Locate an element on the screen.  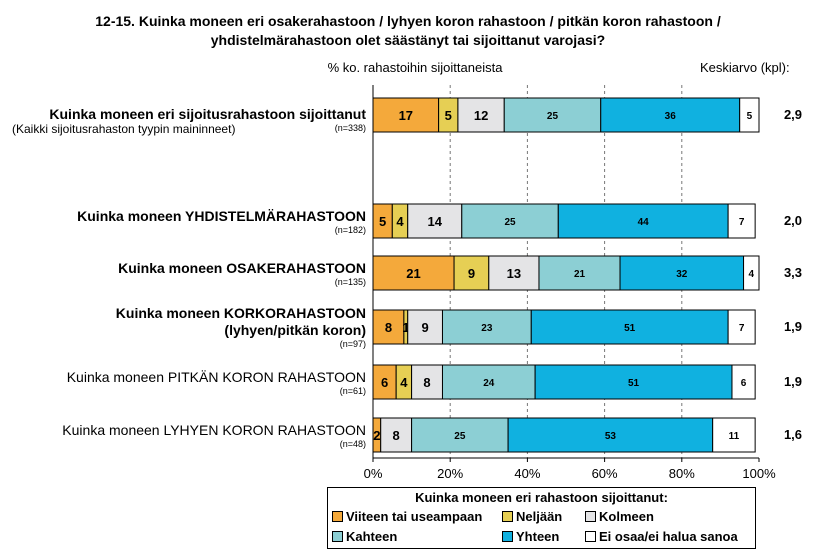
bar-value-label: 23 is located at coordinates (487, 328).